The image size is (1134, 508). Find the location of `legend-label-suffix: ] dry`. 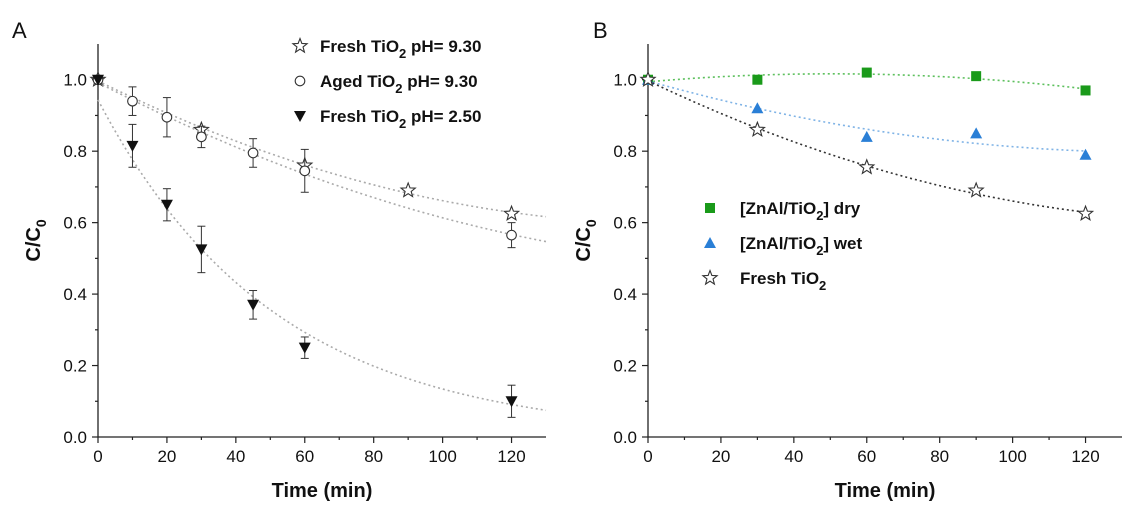

legend-label-suffix: ] dry is located at coordinates (841, 208).